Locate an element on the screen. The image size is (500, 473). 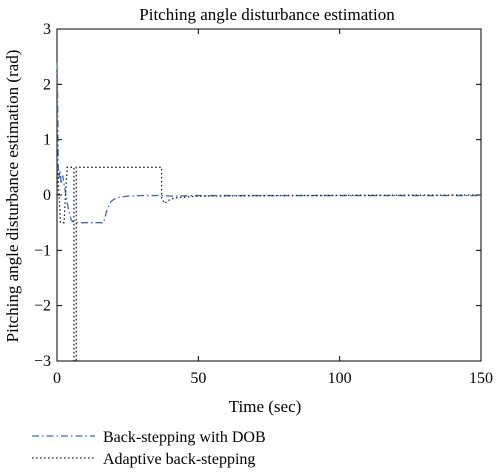
y-tick-label: −2 is located at coordinates (42, 306).